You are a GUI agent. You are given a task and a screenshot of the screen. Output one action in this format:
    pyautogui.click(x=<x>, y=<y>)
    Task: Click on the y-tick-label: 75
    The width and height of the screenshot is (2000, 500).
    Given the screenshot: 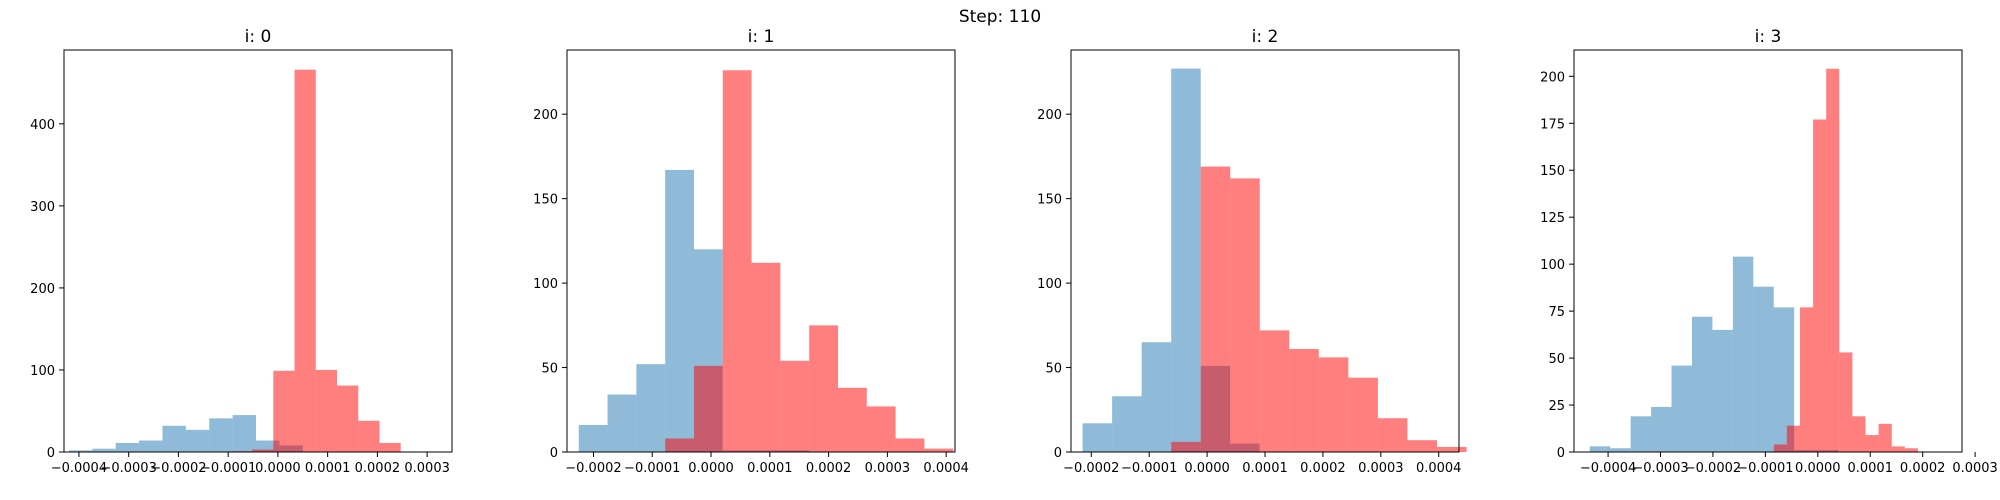 What is the action you would take?
    pyautogui.click(x=1556, y=312)
    